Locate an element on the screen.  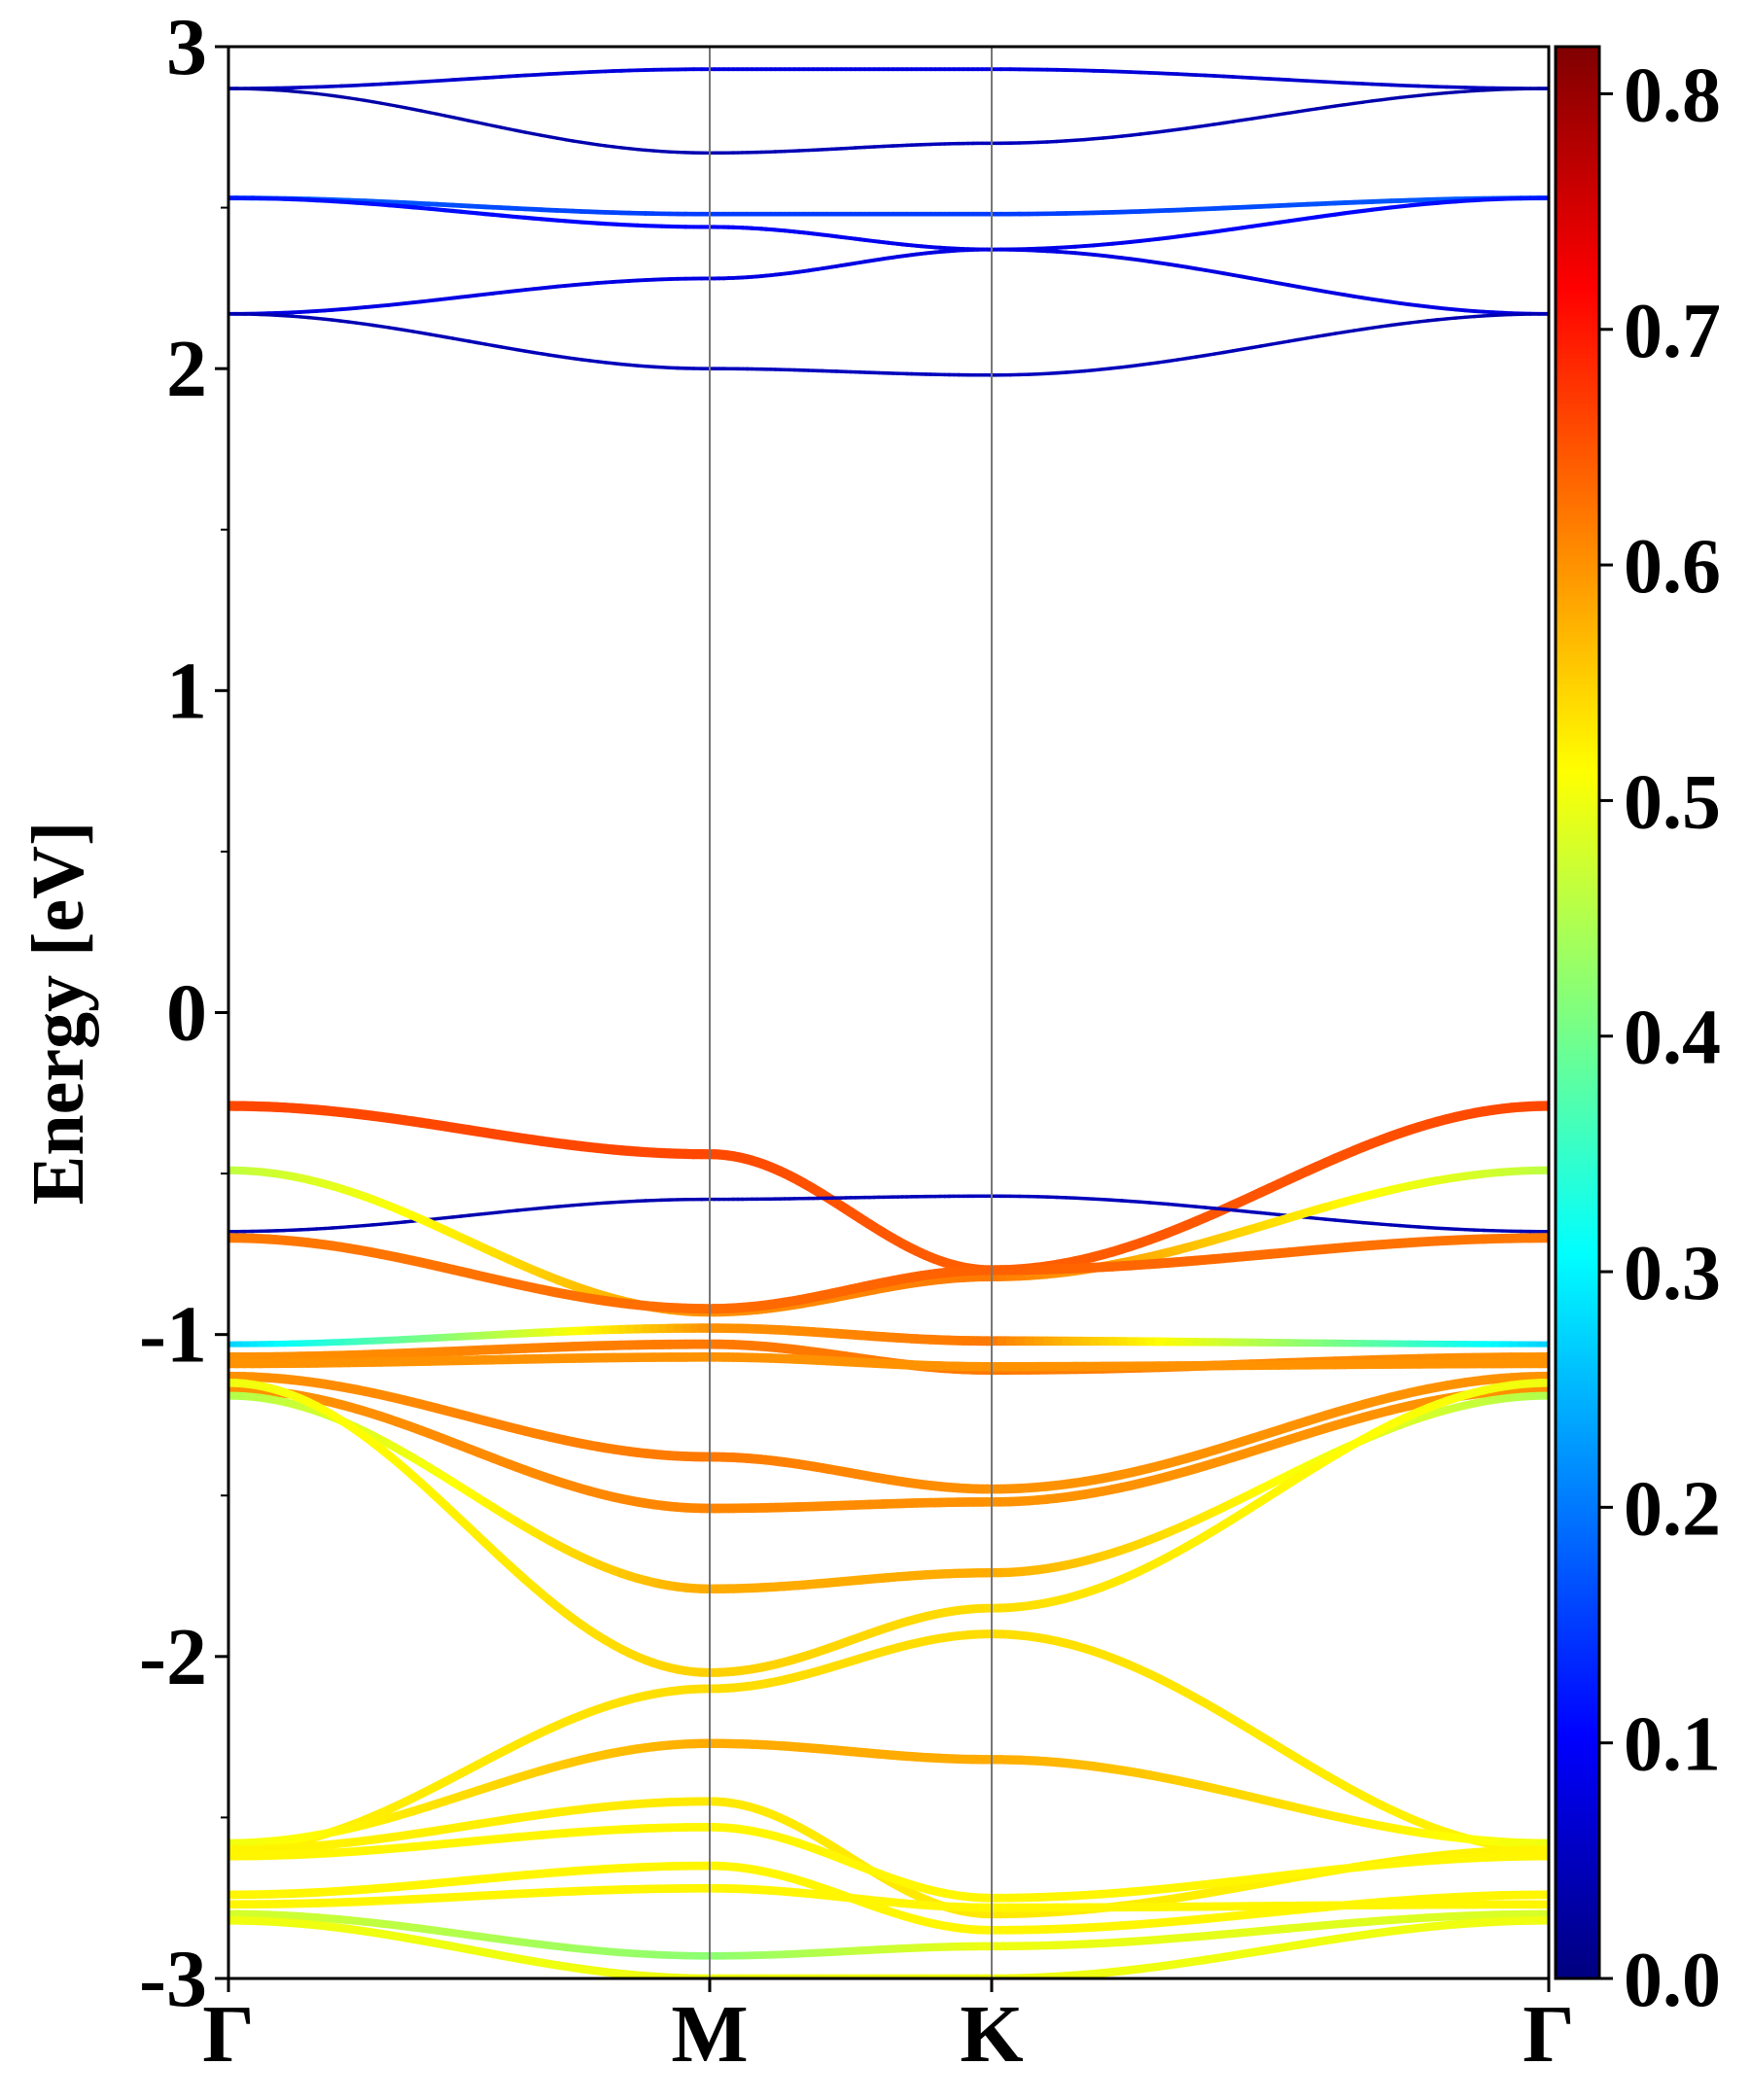
x-tick-label: M is located at coordinates (709, 2034).